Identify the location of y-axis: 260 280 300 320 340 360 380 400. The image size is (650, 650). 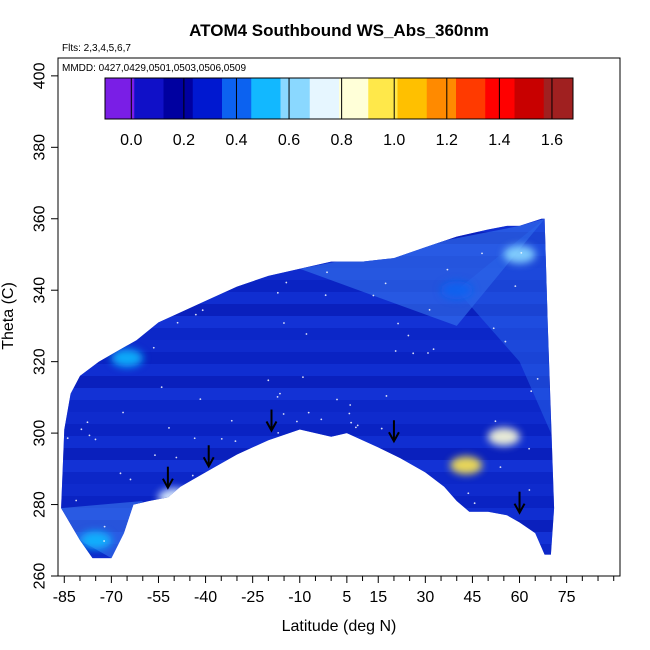
(45, 326).